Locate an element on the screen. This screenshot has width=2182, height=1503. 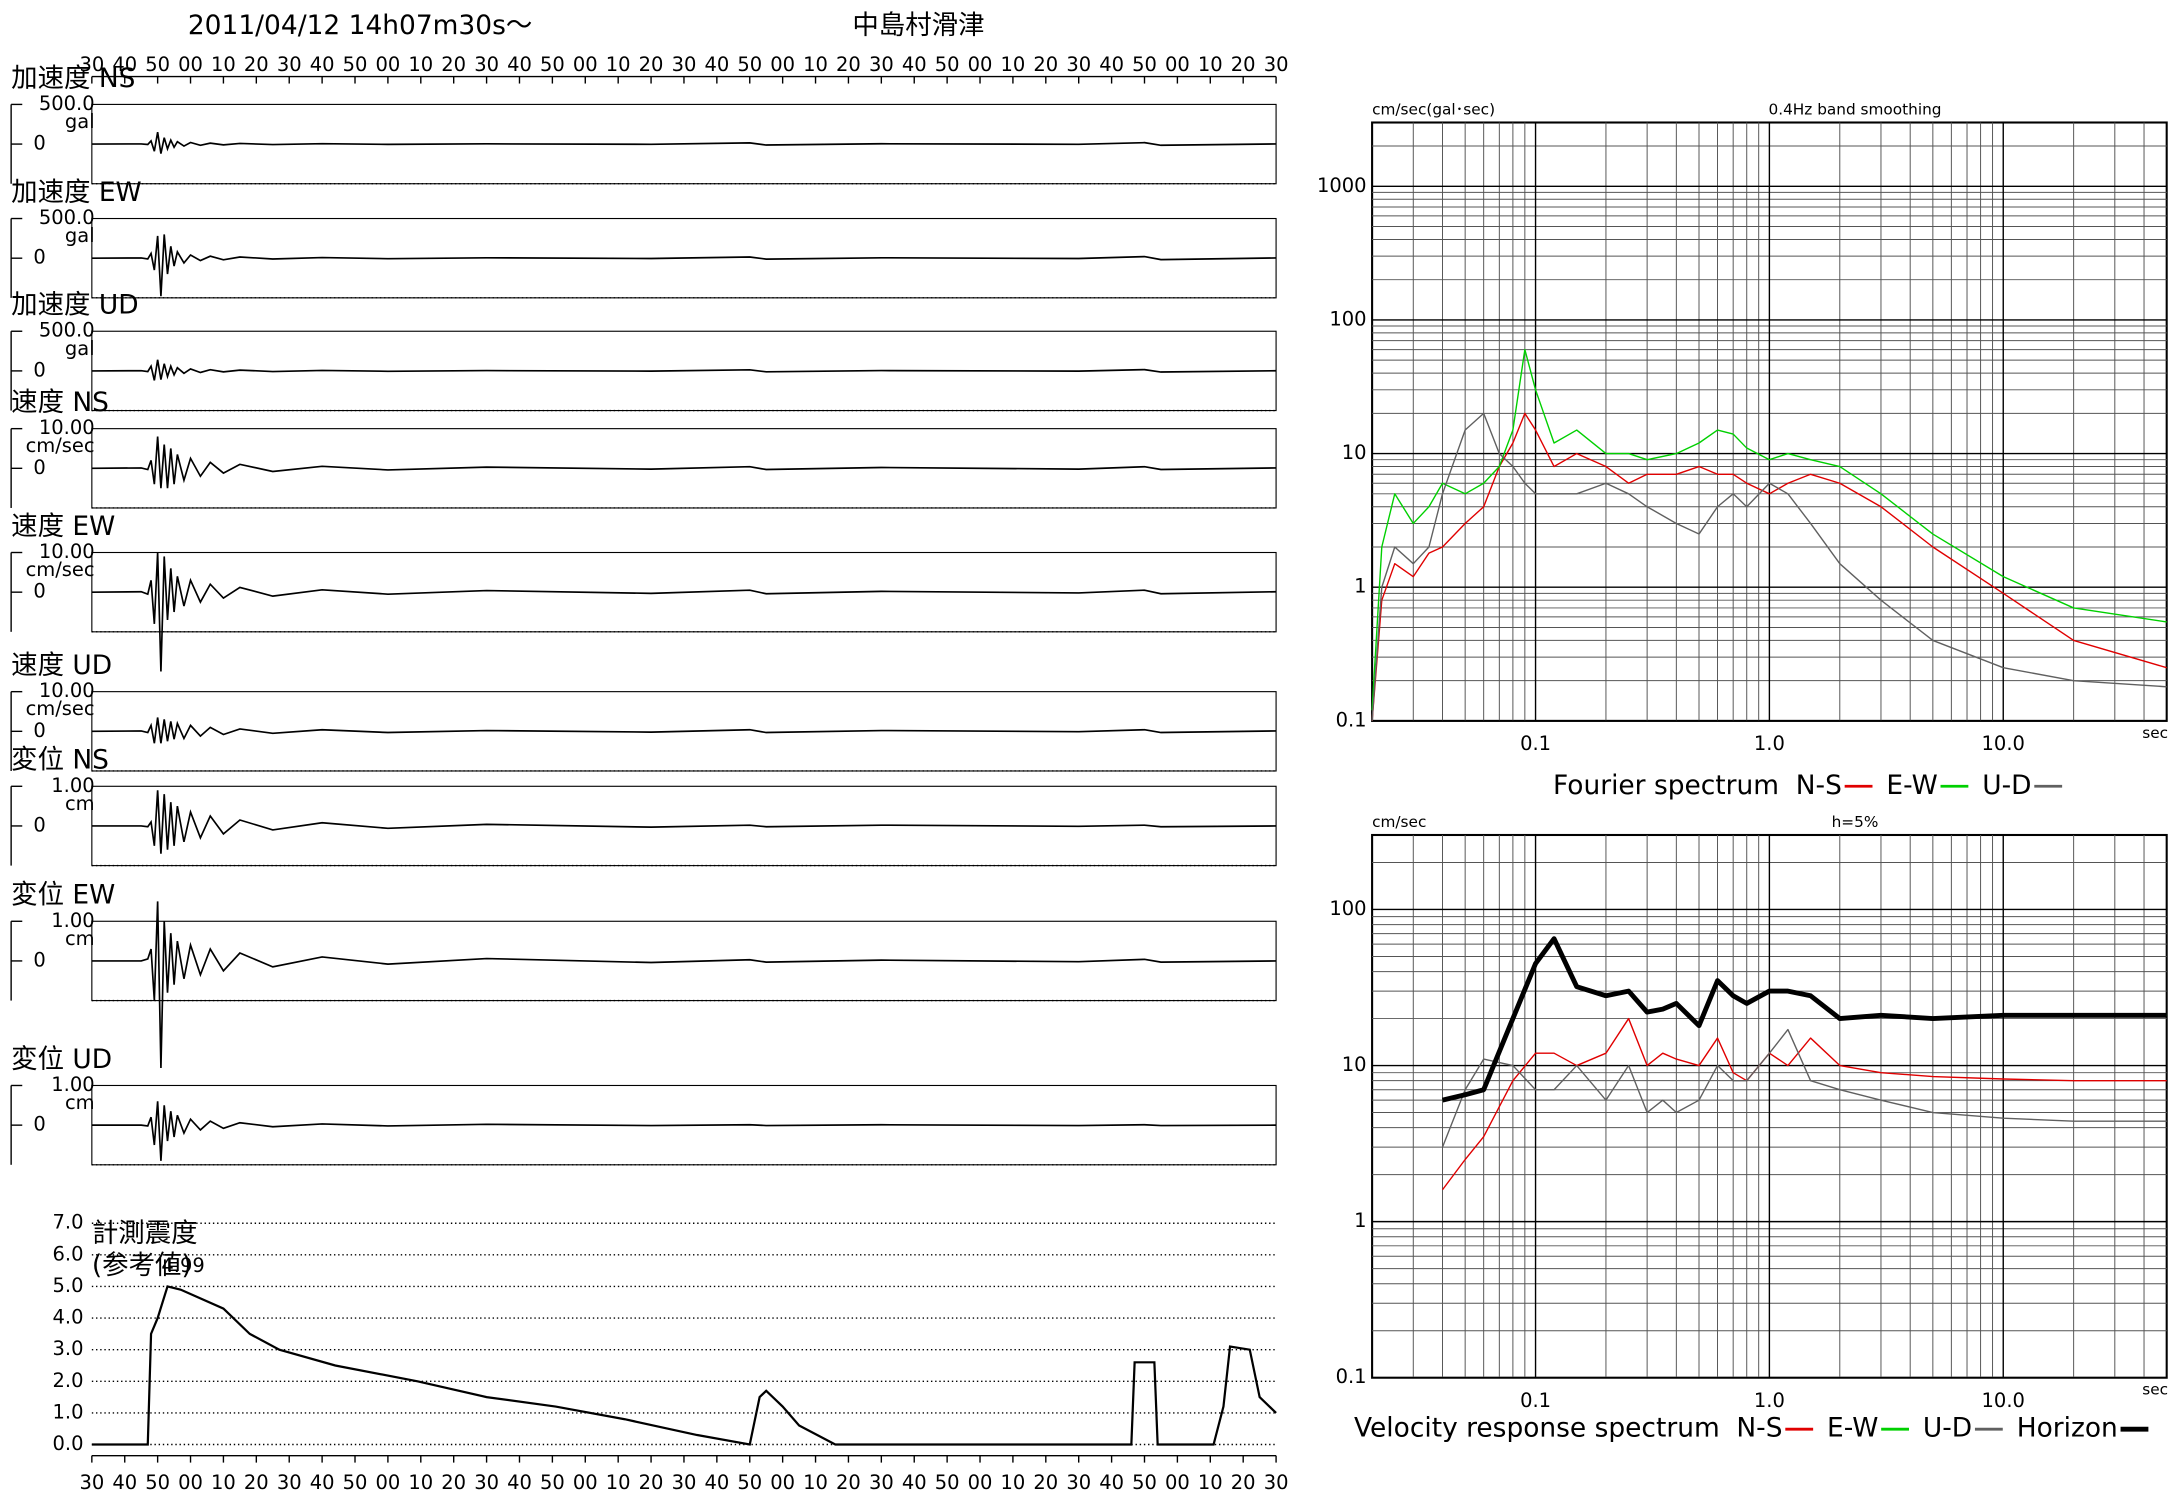
y-tick-label: 4.0 is located at coordinates (68, 1317).